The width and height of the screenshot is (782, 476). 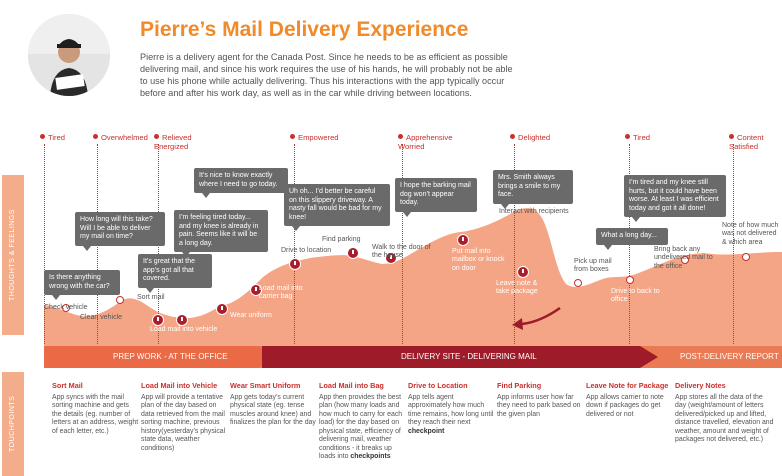 What do you see at coordinates (425, 142) in the screenshot?
I see `mood-label: Apprehensive Worried` at bounding box center [425, 142].